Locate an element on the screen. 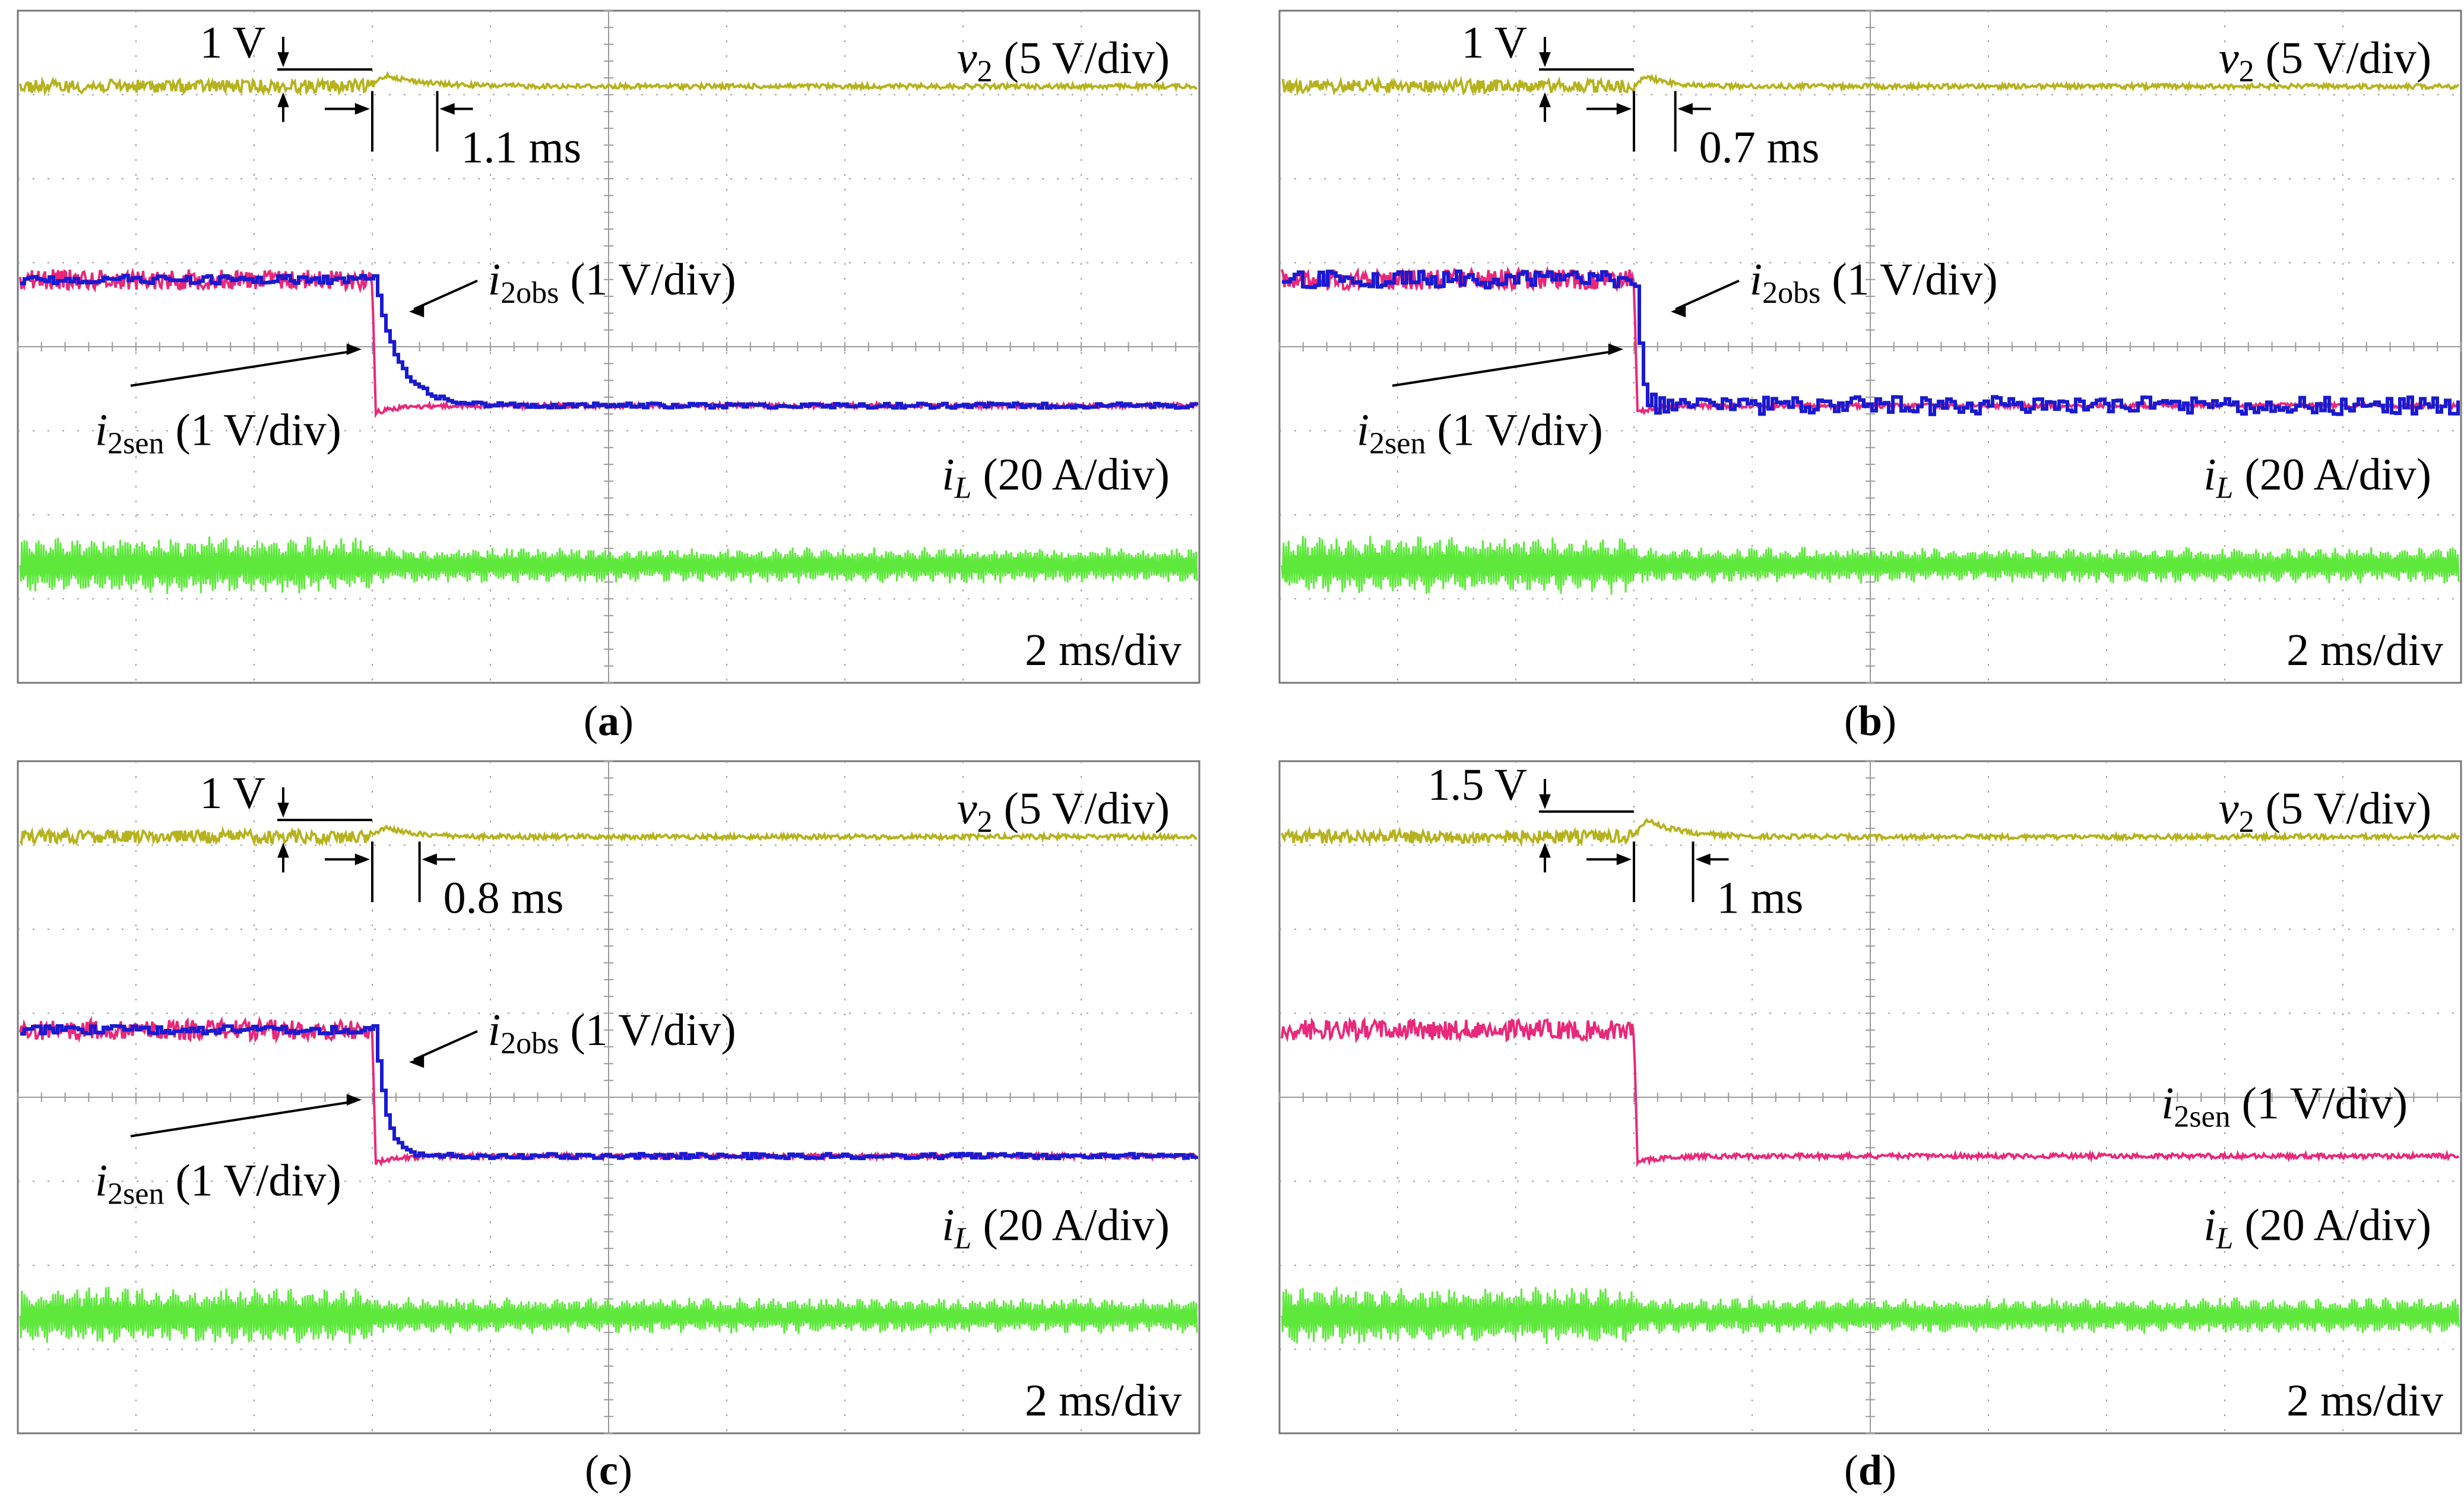 The width and height of the screenshot is (2464, 1501). overshoot-label: 1.5 V is located at coordinates (1477, 785).